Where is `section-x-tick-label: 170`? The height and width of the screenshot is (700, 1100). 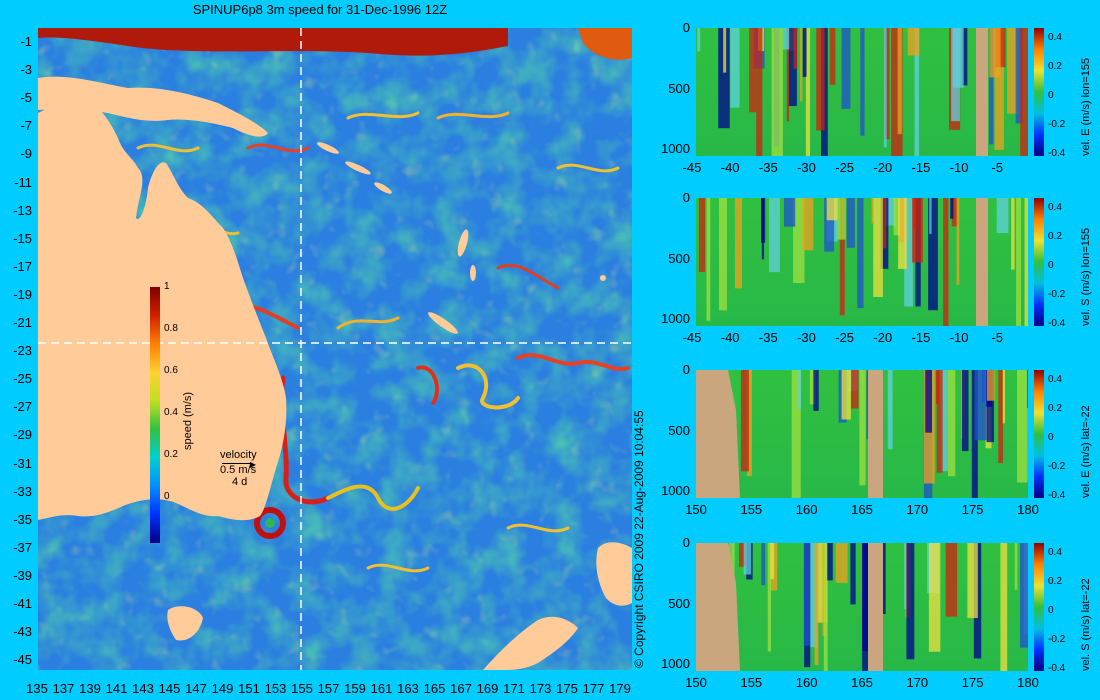
section-x-tick-label: 170 is located at coordinates (917, 509).